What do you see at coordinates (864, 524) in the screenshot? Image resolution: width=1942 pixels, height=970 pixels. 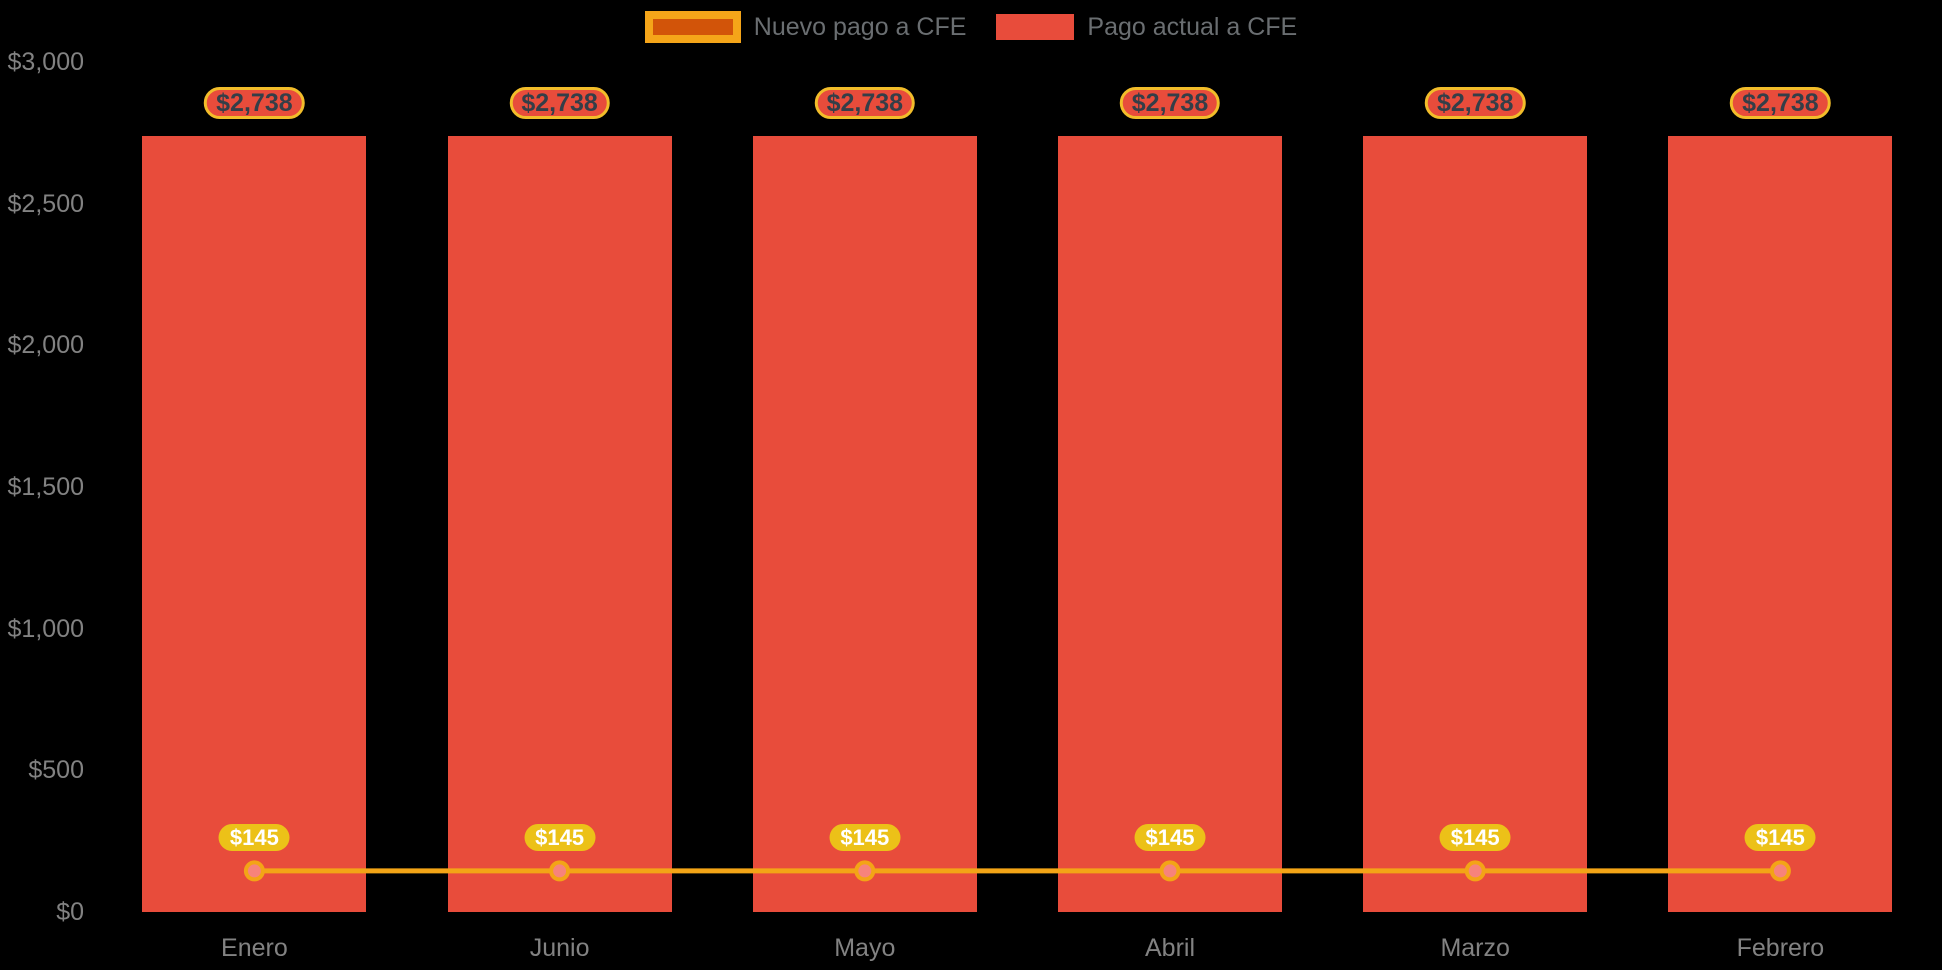 I see `bar-mayo` at bounding box center [864, 524].